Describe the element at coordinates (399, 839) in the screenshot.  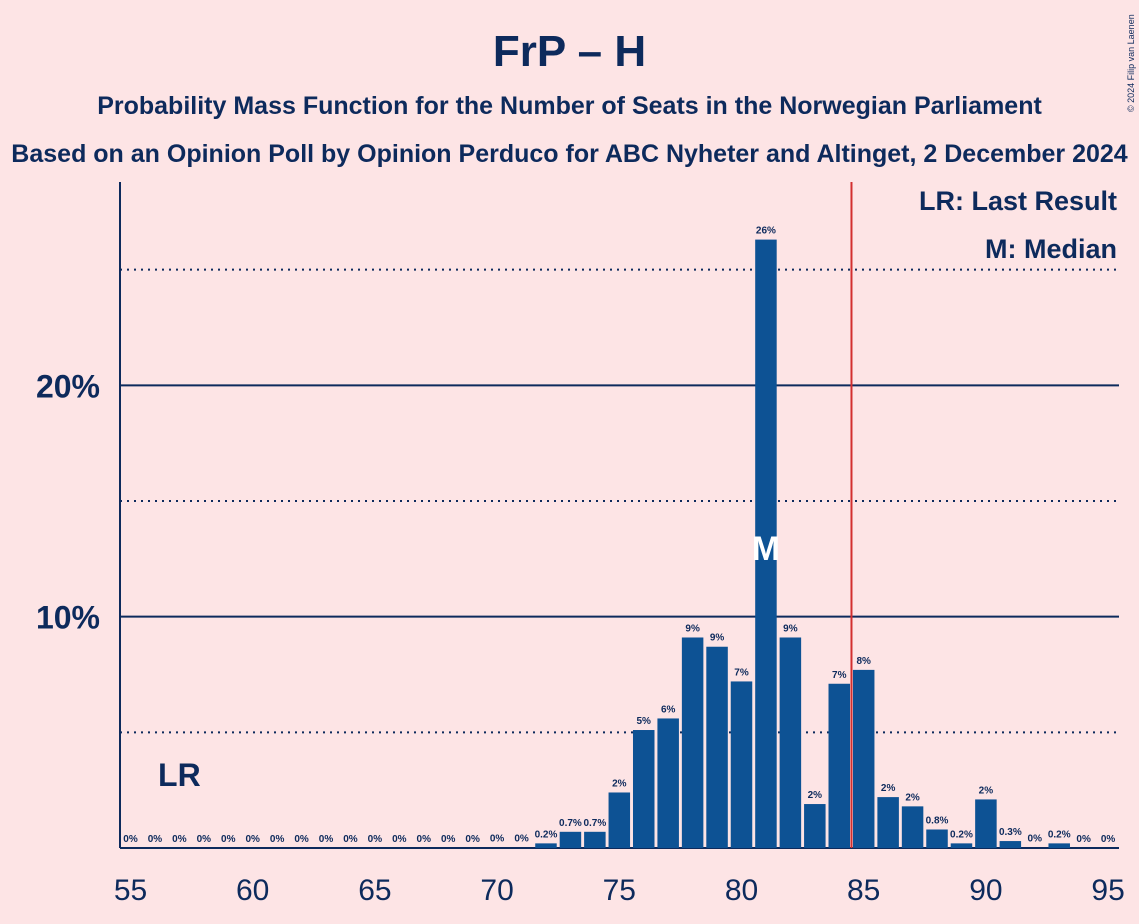
I see `bar-label-seat-66: 0%` at that location.